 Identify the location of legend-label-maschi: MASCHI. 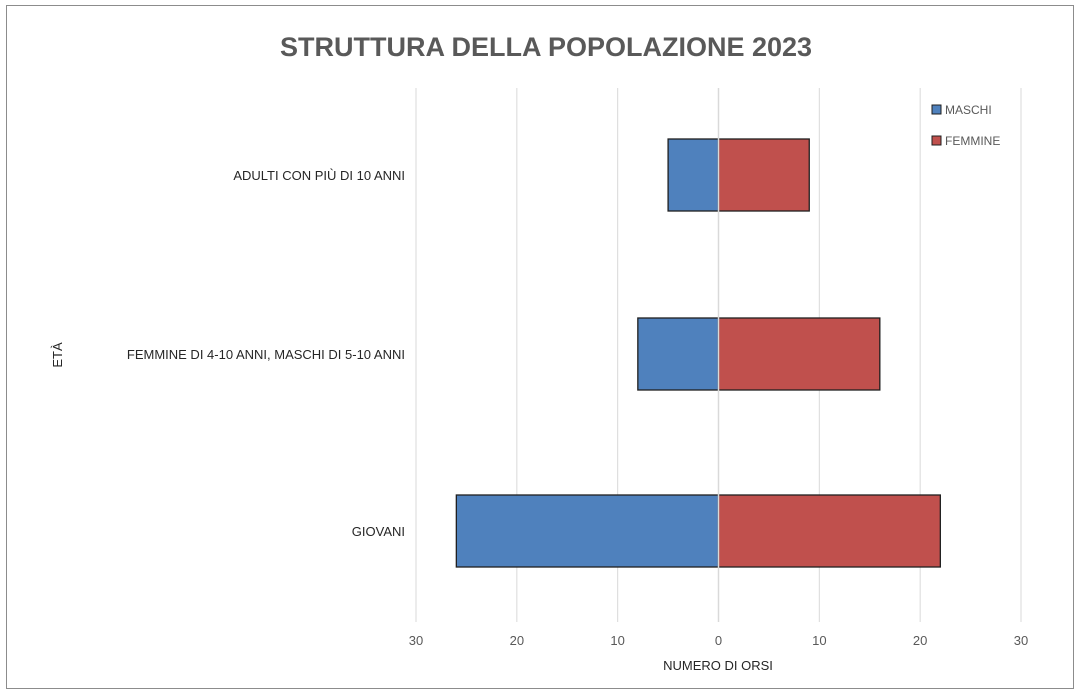
(968, 110).